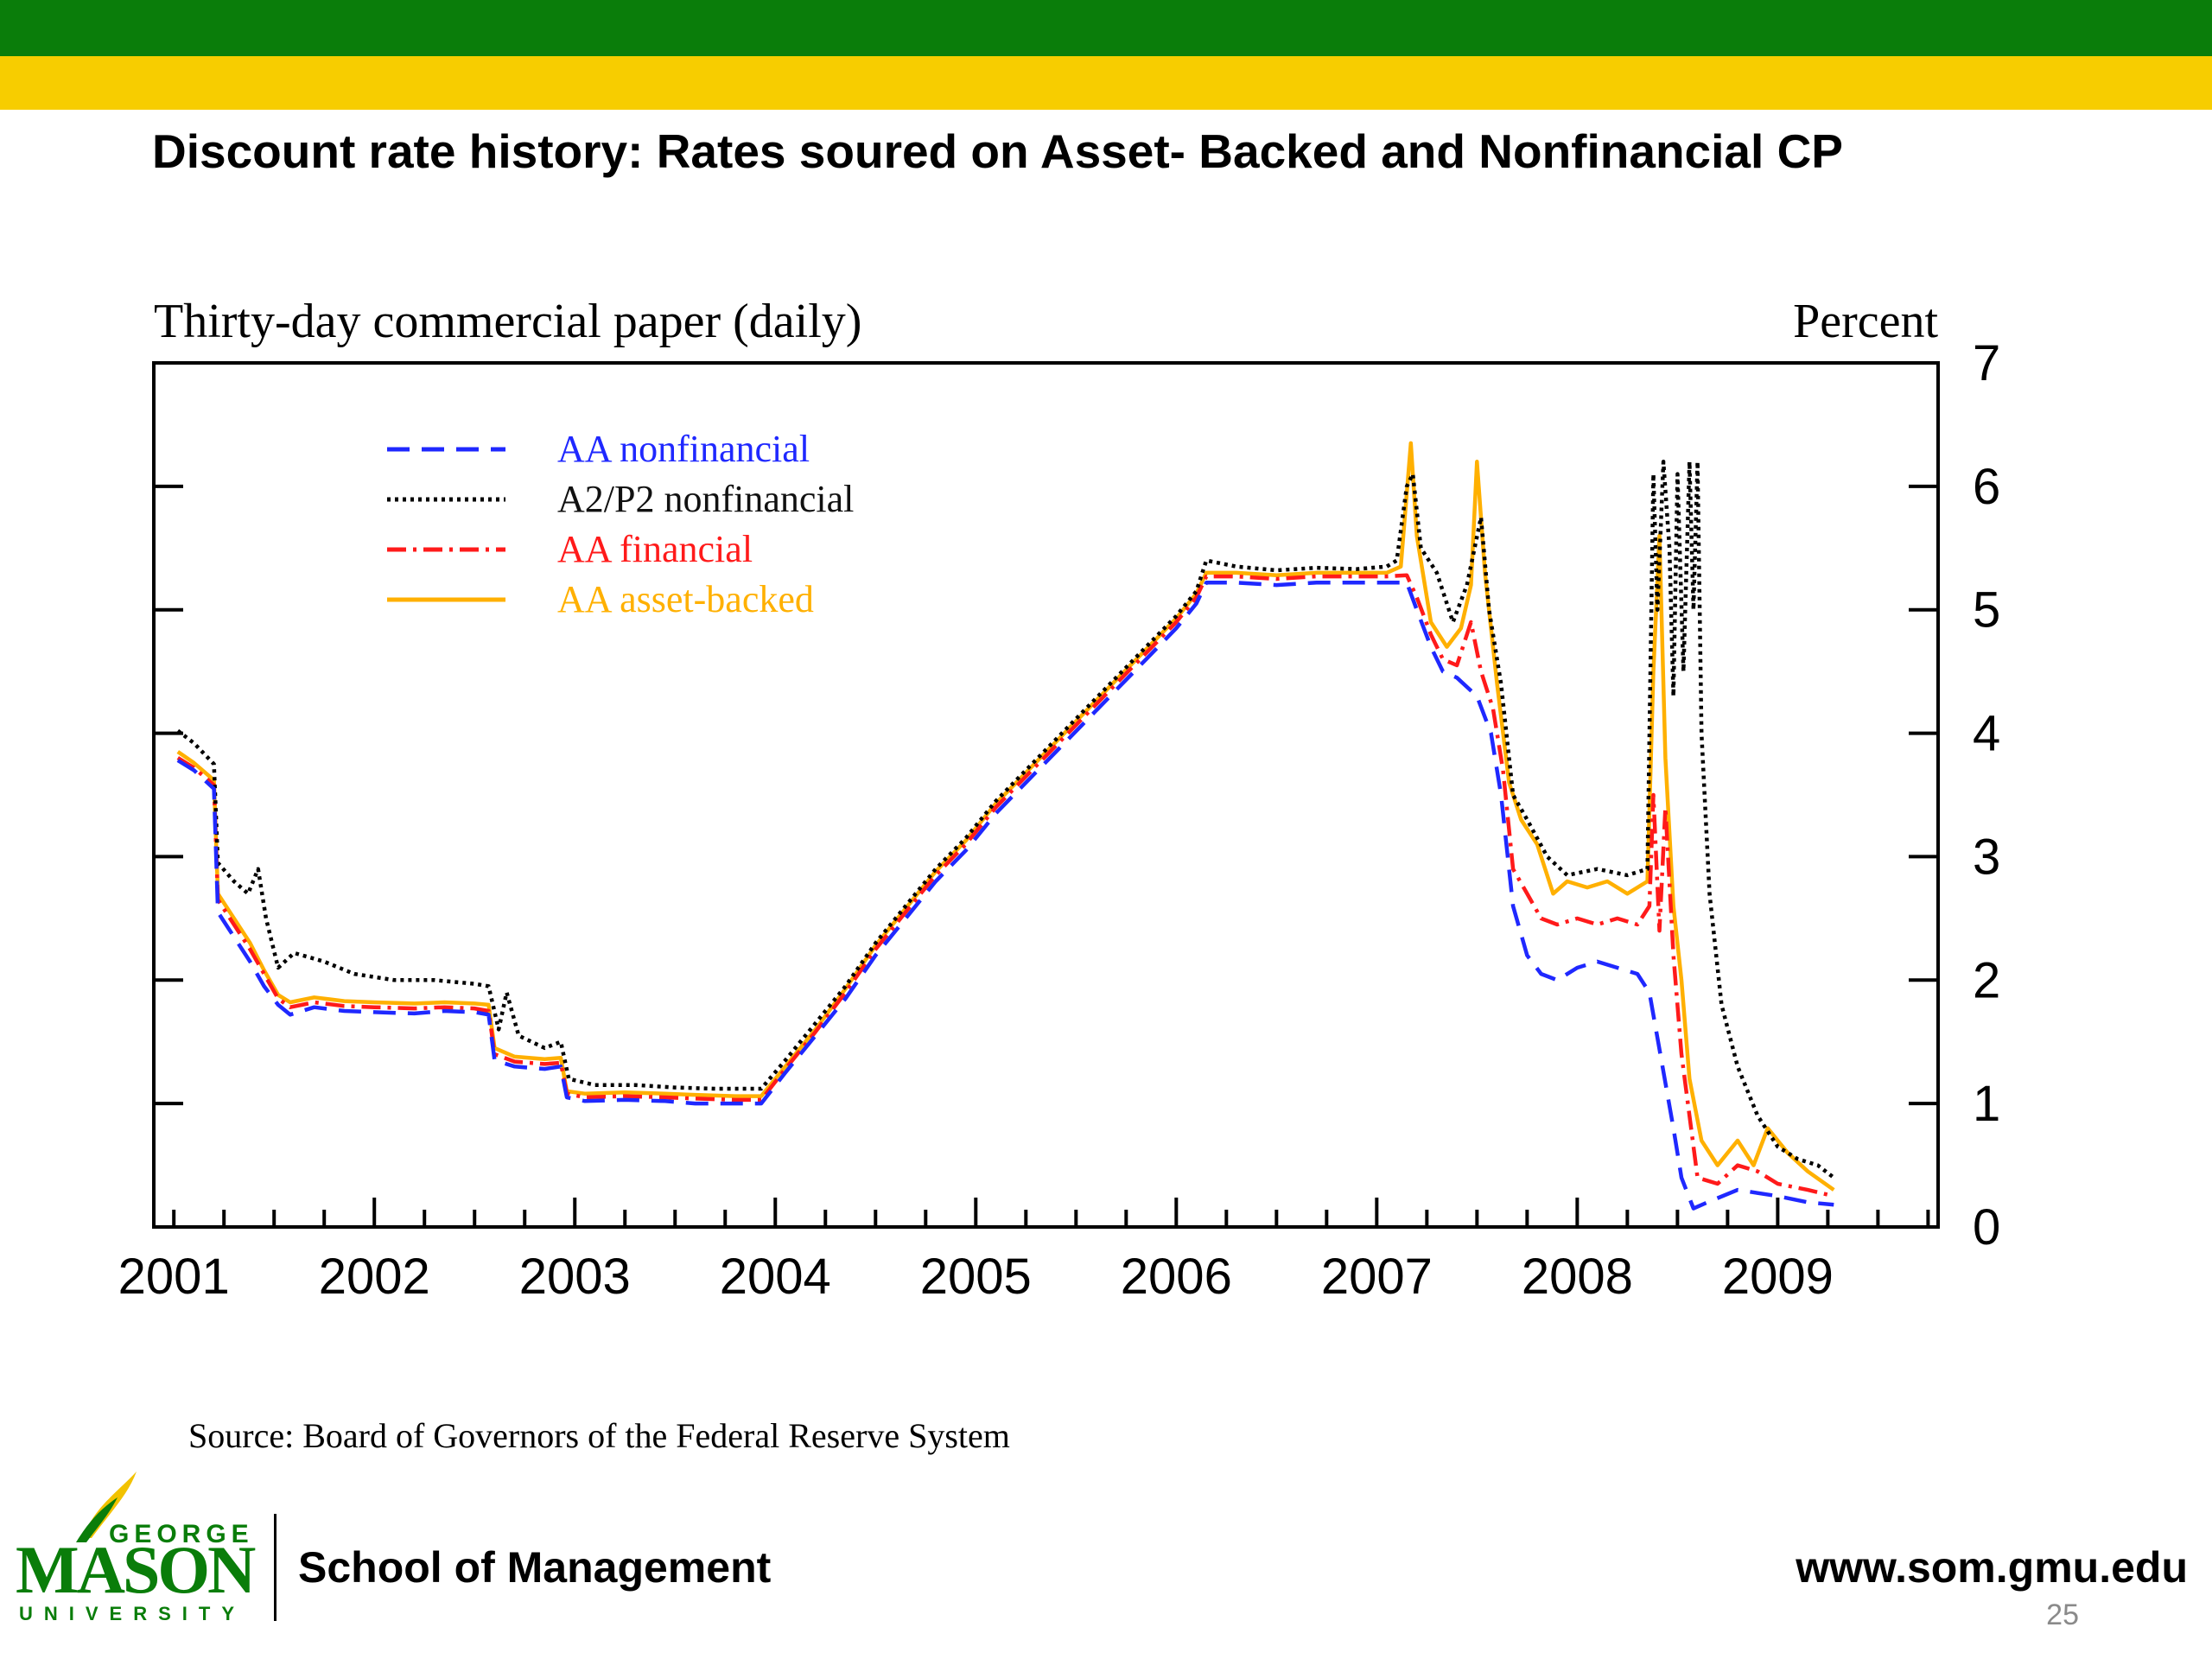 The image size is (2212, 1659). What do you see at coordinates (1577, 1277) in the screenshot?
I see `x-tick-label: 2008` at bounding box center [1577, 1277].